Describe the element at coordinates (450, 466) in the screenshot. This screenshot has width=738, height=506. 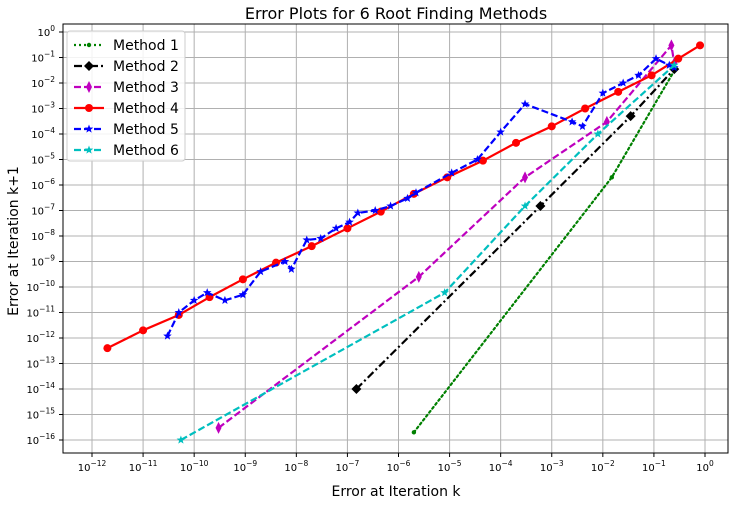
I see `x-tick-label: 10⁻⁵` at that location.